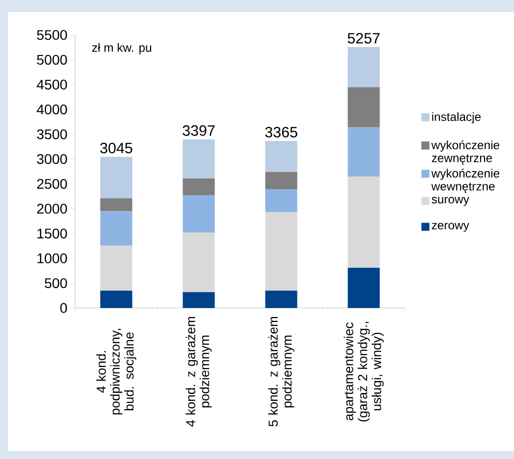 The width and height of the screenshot is (514, 459). What do you see at coordinates (52, 258) in the screenshot?
I see `y-tick-label: 1000` at bounding box center [52, 258].